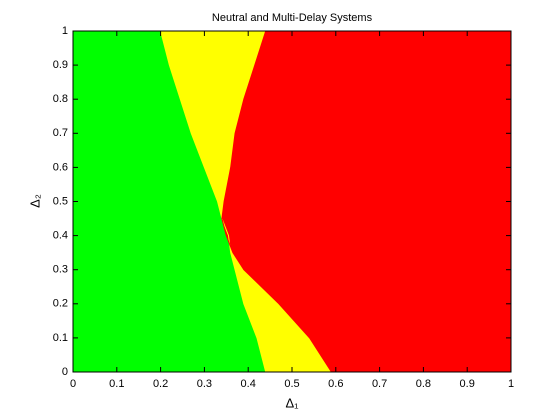  I want to click on y-tick-label: 0.5, so click(60, 201).